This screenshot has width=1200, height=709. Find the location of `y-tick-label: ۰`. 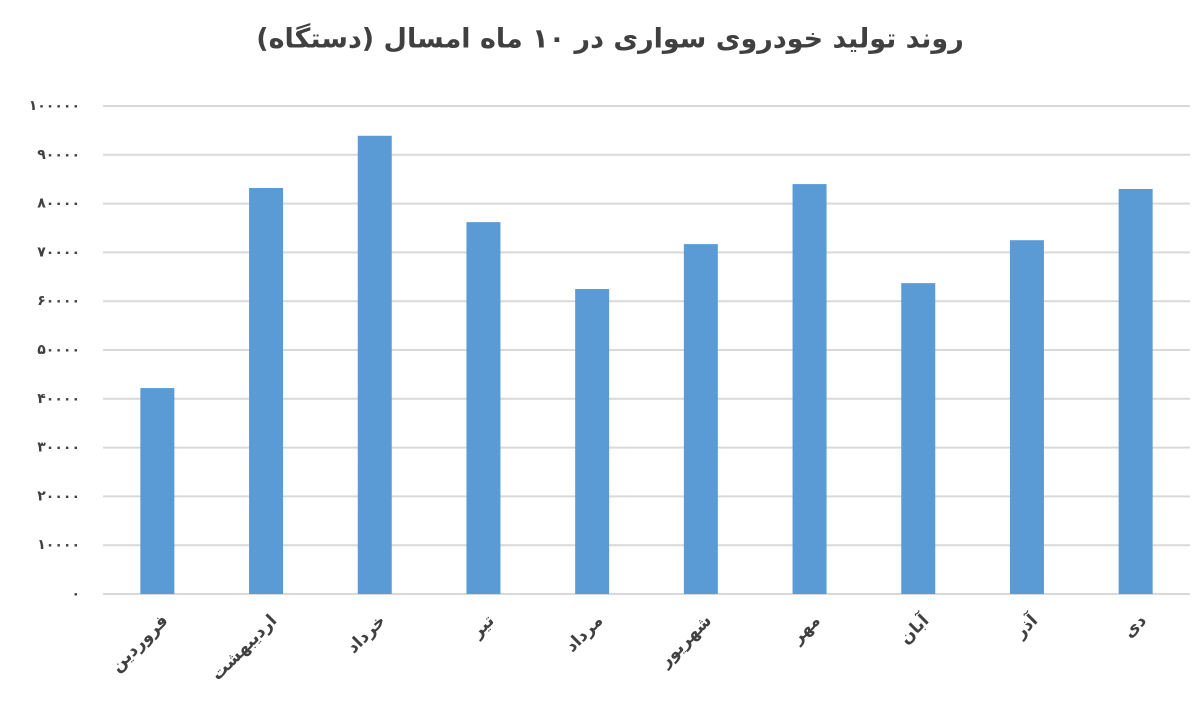

y-tick-label: ۰ is located at coordinates (75, 594).